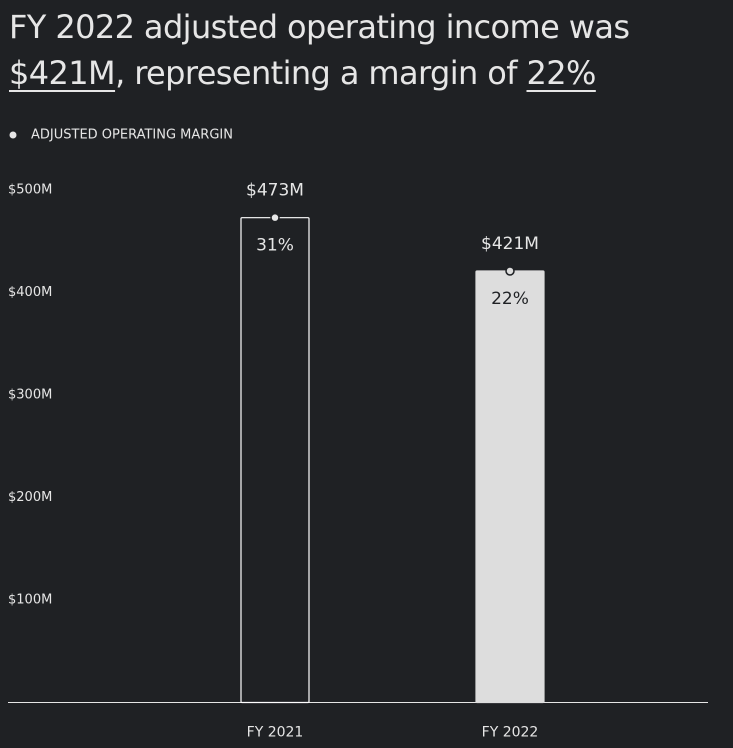  Describe the element at coordinates (30, 600) in the screenshot. I see `y-tick-label: $100M` at that location.